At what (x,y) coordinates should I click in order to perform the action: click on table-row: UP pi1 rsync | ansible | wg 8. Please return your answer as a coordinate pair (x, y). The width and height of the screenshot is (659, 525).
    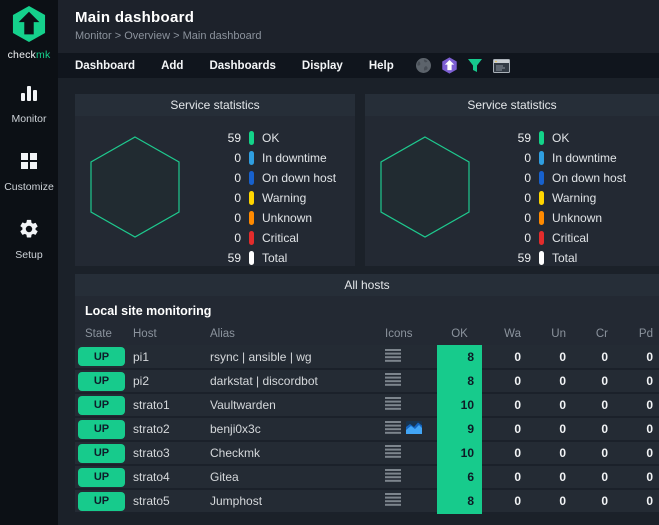
    Looking at the image, I should click on (367, 357).